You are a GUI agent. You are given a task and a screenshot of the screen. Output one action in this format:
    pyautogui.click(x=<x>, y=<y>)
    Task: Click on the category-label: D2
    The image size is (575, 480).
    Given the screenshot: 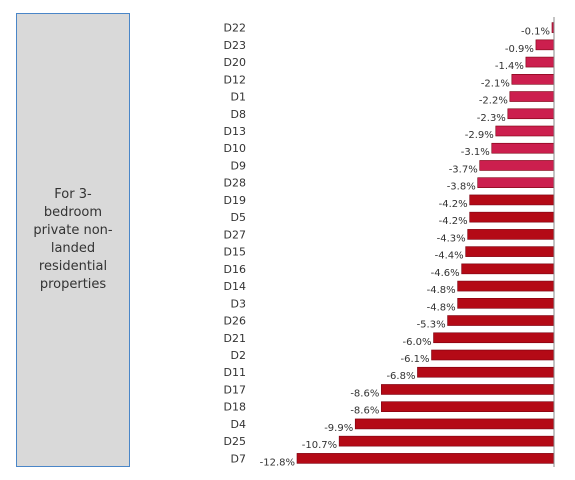 What is the action you would take?
    pyautogui.click(x=238, y=355)
    